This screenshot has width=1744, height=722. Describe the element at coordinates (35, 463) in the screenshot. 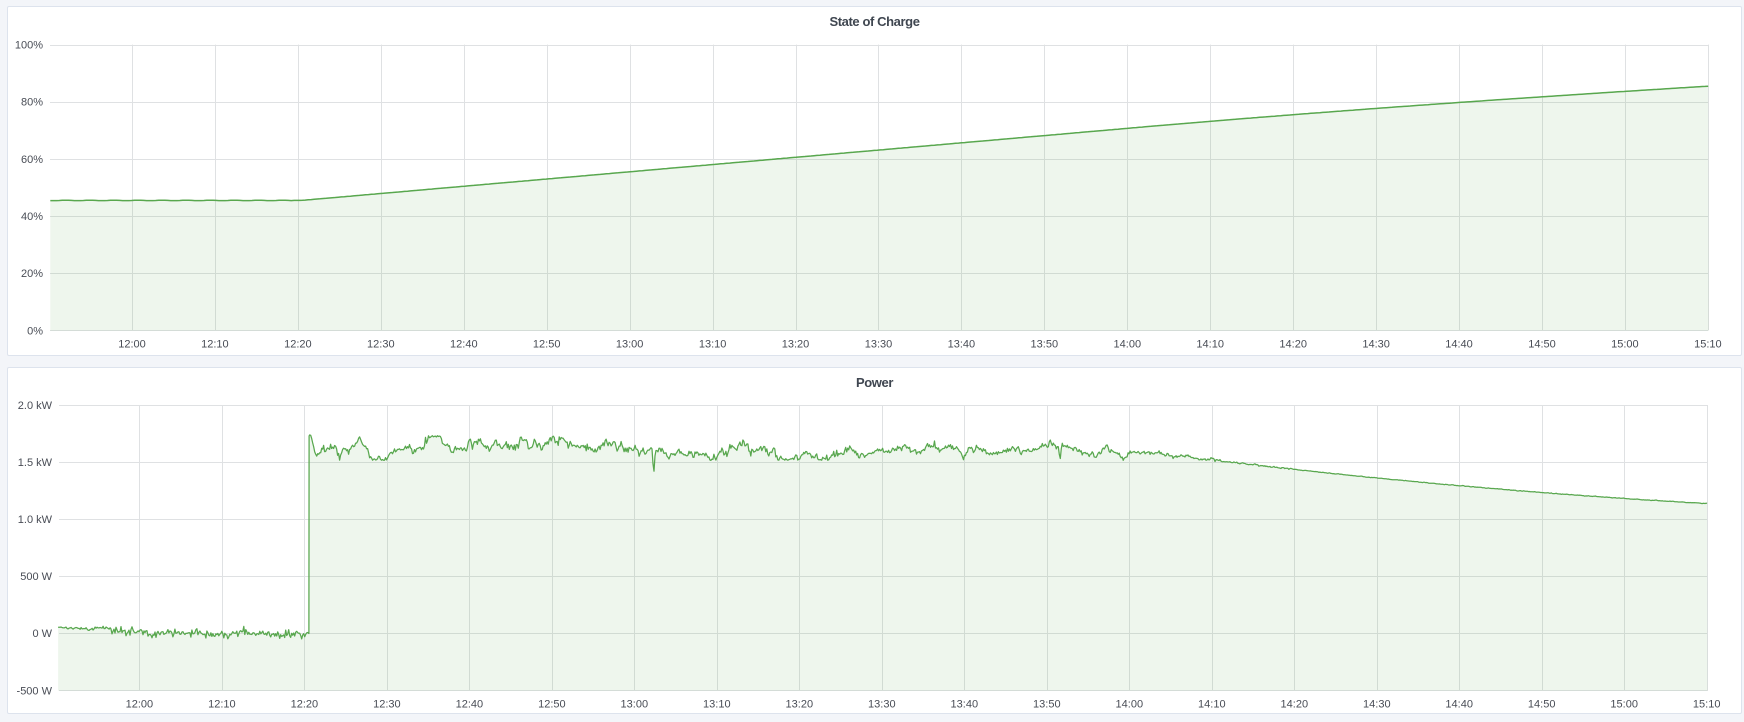

I see `svg-text: 1.5 kW` at that location.